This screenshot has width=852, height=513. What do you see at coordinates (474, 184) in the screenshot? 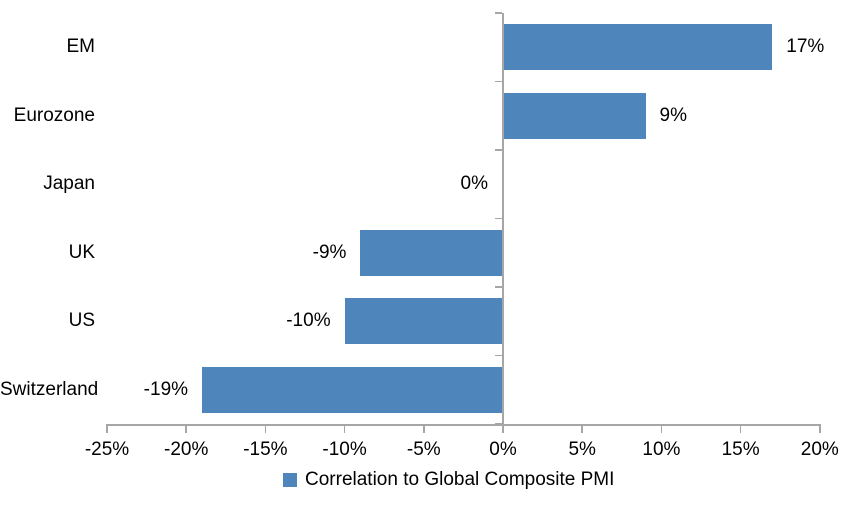
I see `value-label: 0%` at bounding box center [474, 184].